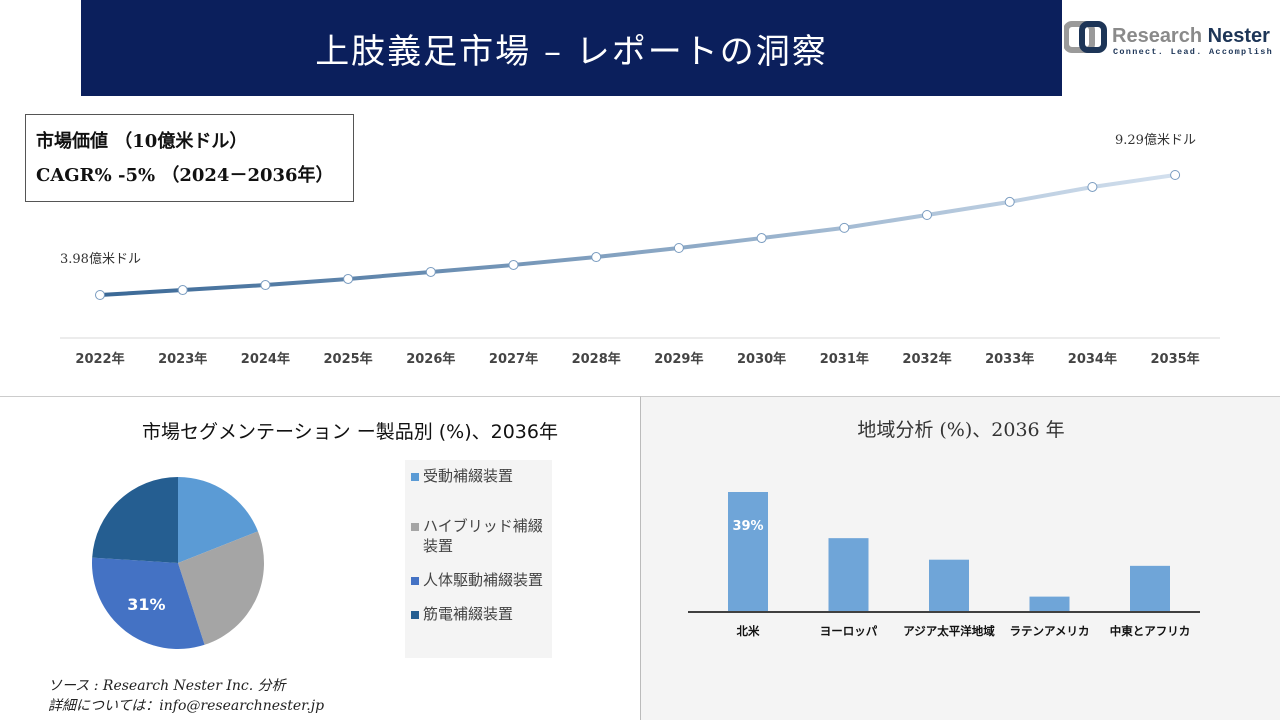  Describe the element at coordinates (1155, 140) in the screenshot. I see `last-value-label: 9.29億米ドル` at that location.